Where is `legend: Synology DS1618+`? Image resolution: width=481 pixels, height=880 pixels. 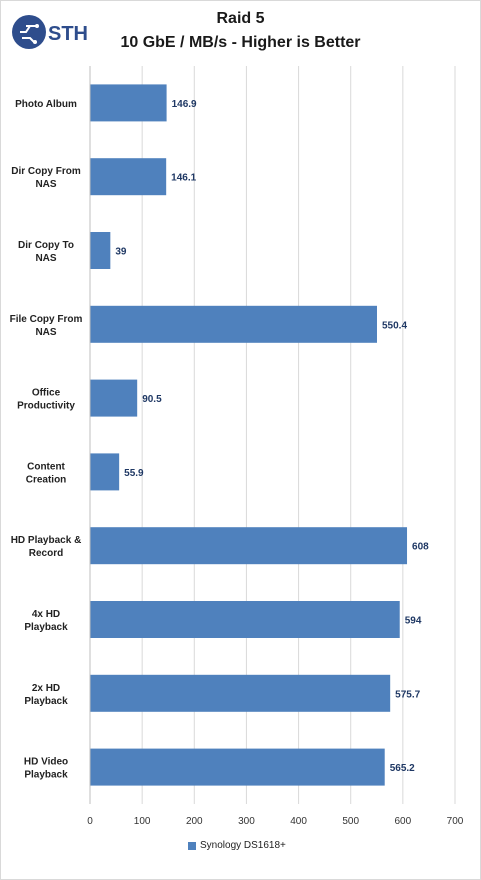
legend: Synology DS1618+ is located at coordinates (237, 845).